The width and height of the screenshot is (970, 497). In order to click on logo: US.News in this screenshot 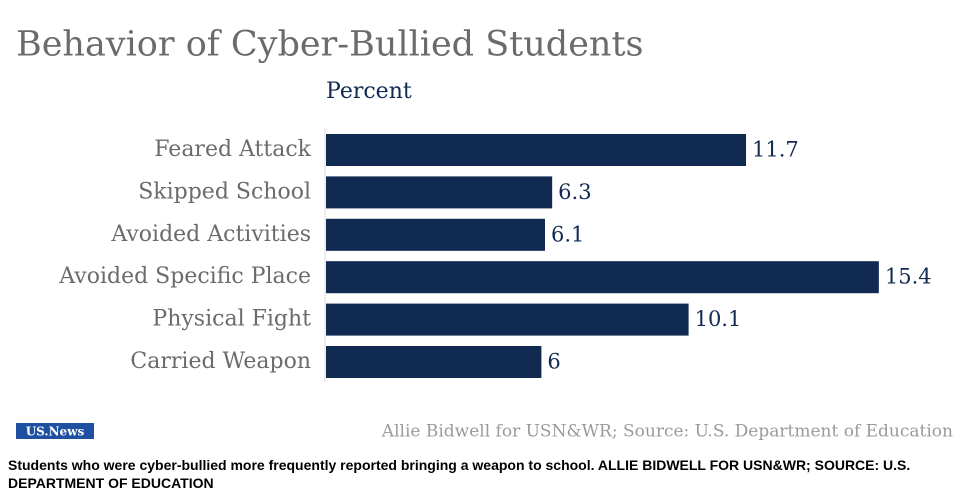, I will do `click(55, 432)`.